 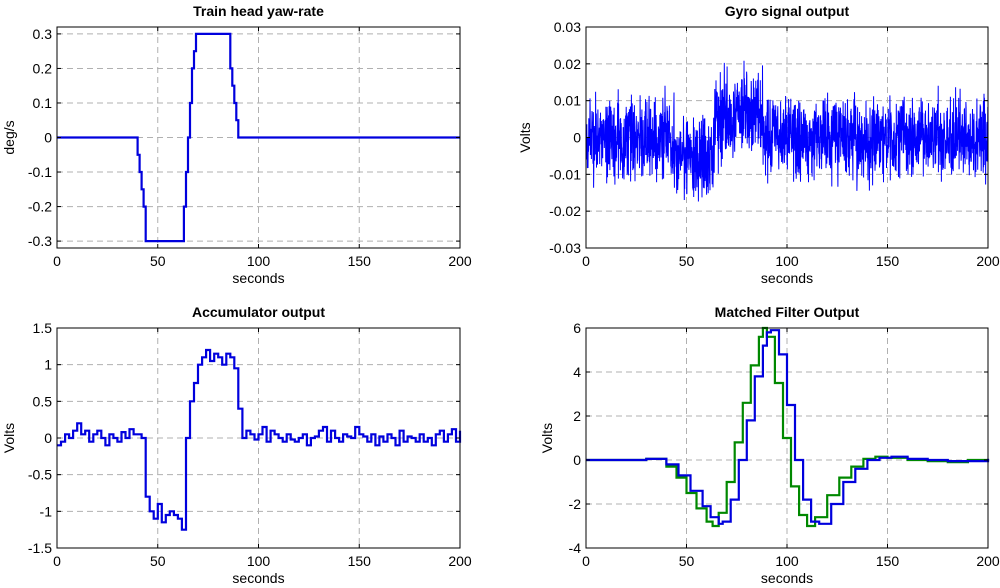 I want to click on y-tick-label: -0.1, so click(x=40, y=172).